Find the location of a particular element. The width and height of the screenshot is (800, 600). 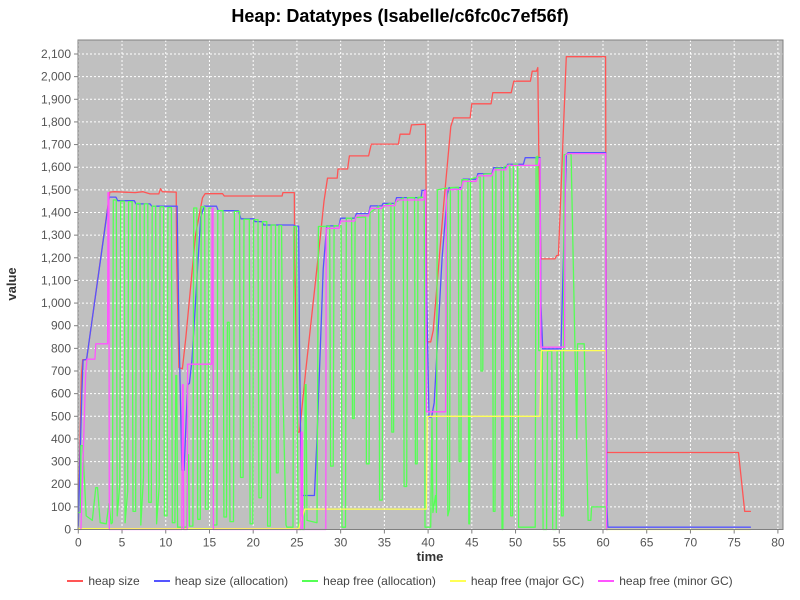

x-tick-label: 0 is located at coordinates (78, 543).